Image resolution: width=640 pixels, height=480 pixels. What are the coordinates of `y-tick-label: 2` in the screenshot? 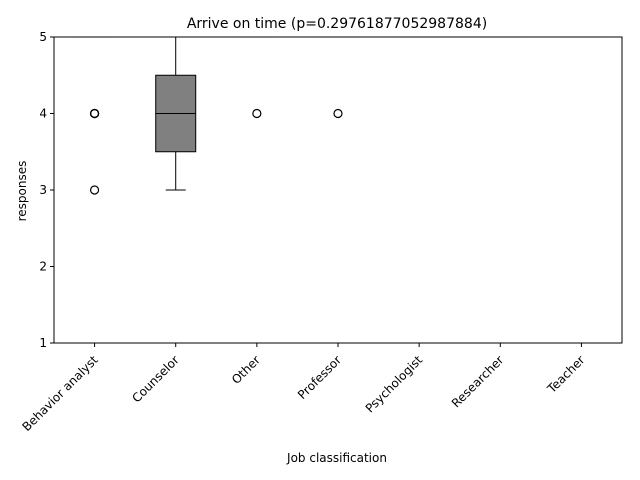 It's located at (43, 267).